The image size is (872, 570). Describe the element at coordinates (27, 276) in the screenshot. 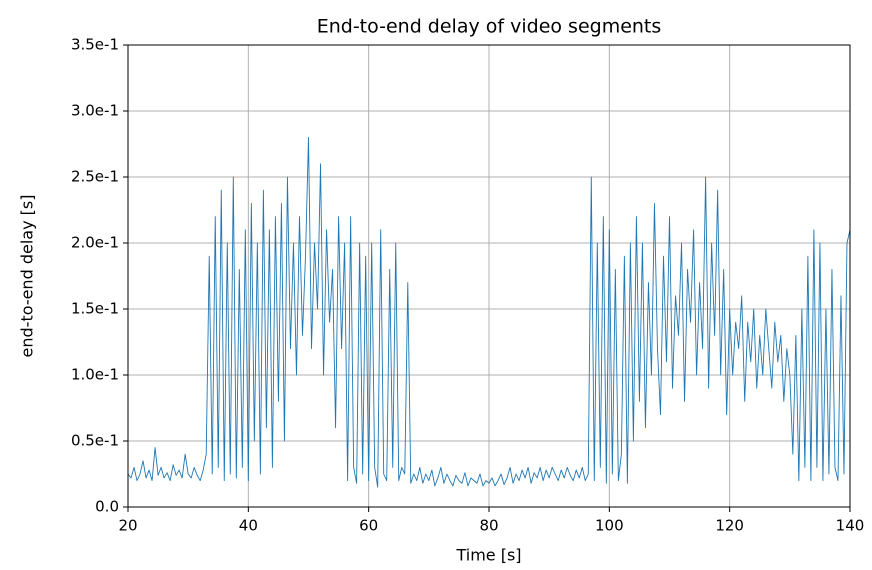

I see `y-axis-label: end-to-end delay [s]` at that location.